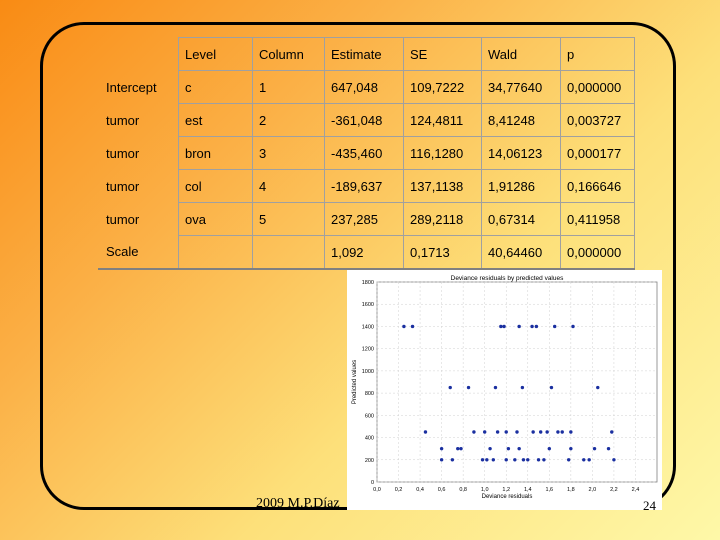 The image size is (720, 540). I want to click on y-tick-label: 1800, so click(368, 283).